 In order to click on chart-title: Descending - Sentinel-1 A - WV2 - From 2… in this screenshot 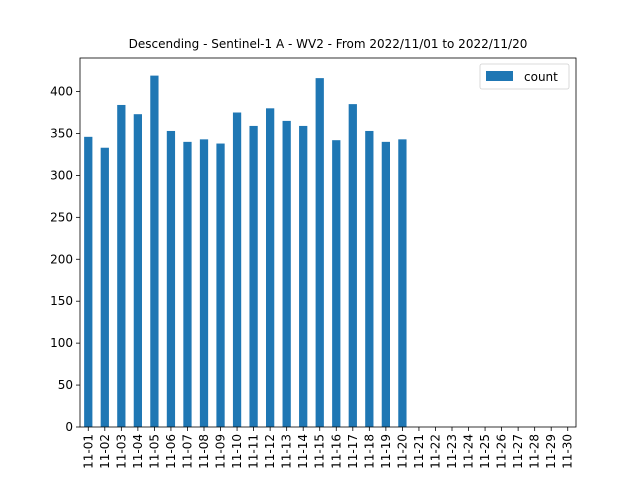, I will do `click(328, 44)`.